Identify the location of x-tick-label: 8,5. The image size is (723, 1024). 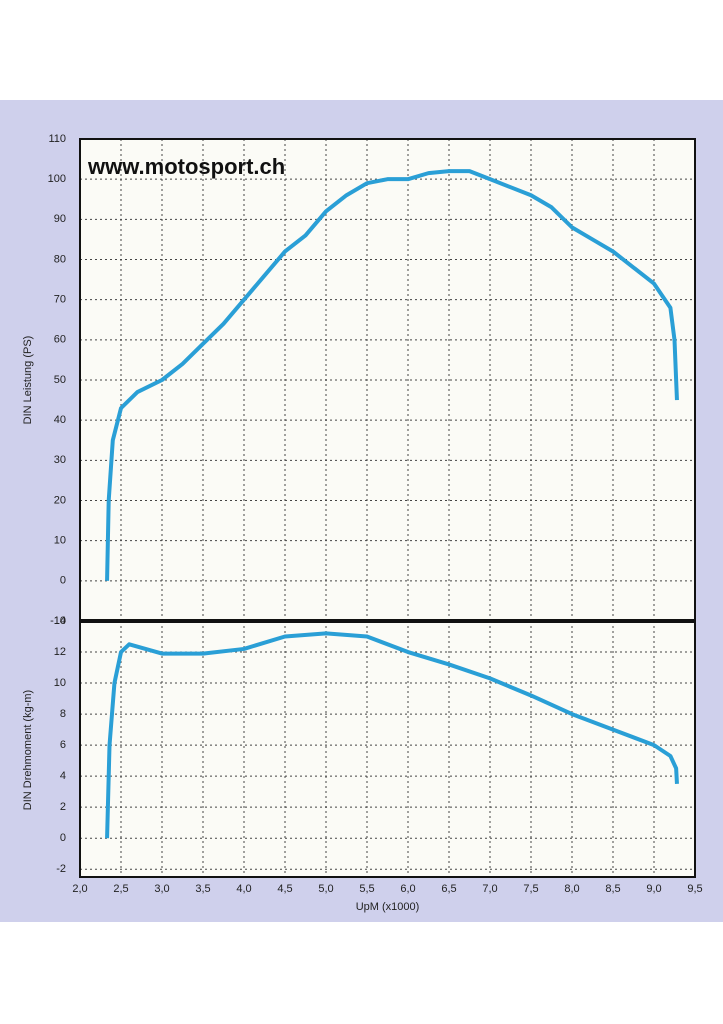
(612, 889).